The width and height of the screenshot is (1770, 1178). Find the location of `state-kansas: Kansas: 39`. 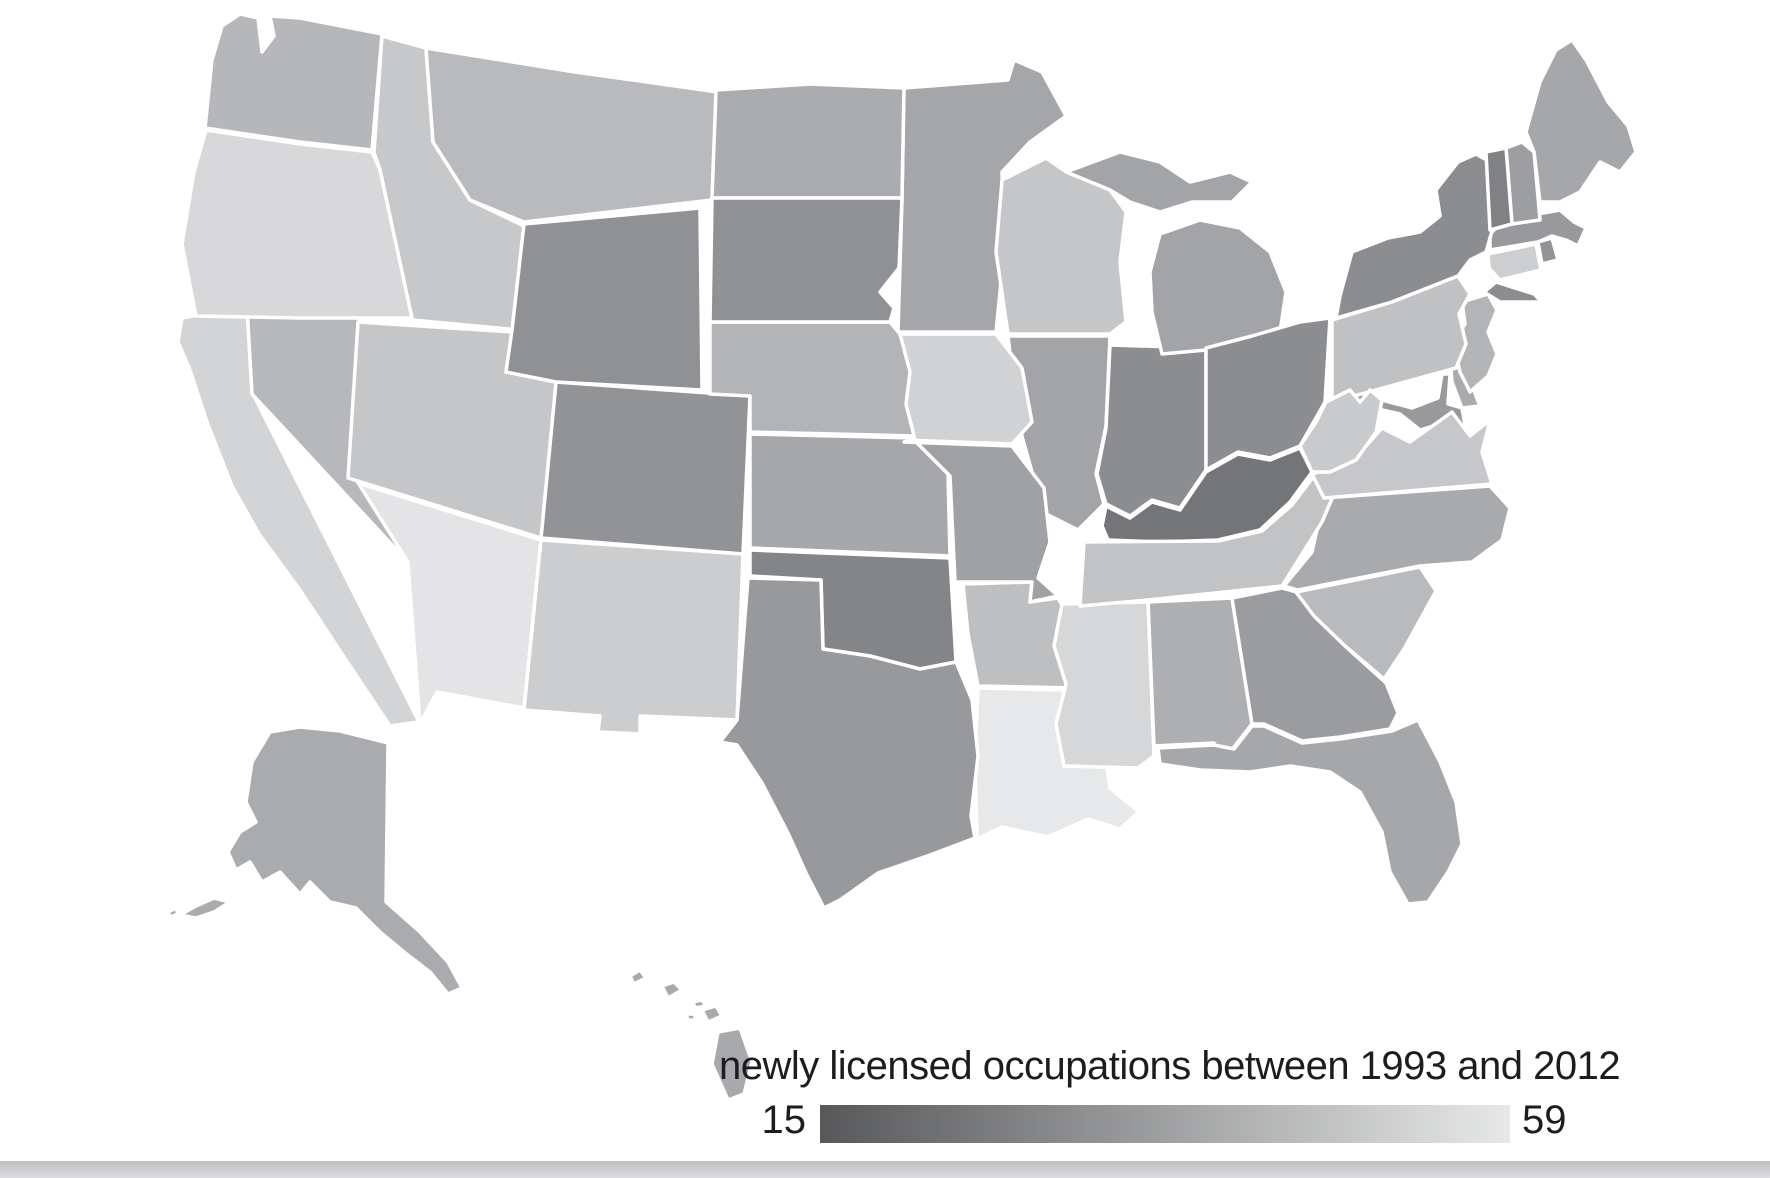

state-kansas: Kansas: 39 is located at coordinates (850, 495).